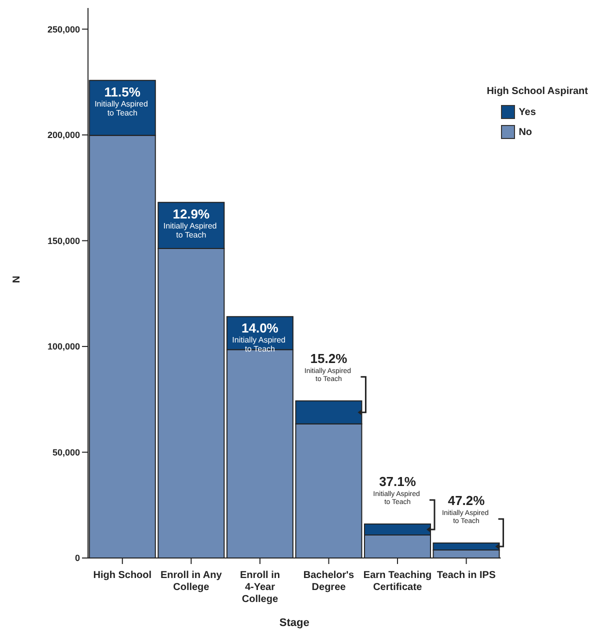 The width and height of the screenshot is (611, 641). What do you see at coordinates (191, 581) in the screenshot?
I see `x-tick-label: Enroll in Any College` at bounding box center [191, 581].